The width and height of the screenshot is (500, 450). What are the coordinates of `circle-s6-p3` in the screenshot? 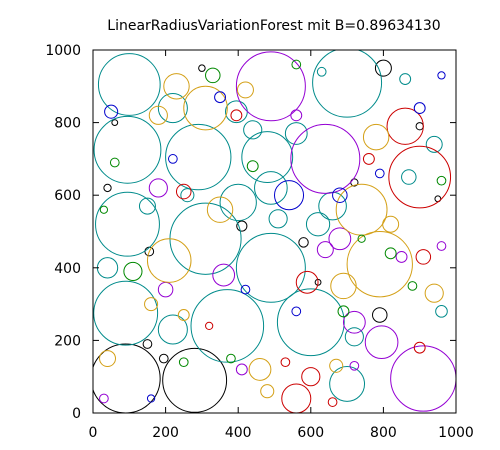 It's located at (114, 162).